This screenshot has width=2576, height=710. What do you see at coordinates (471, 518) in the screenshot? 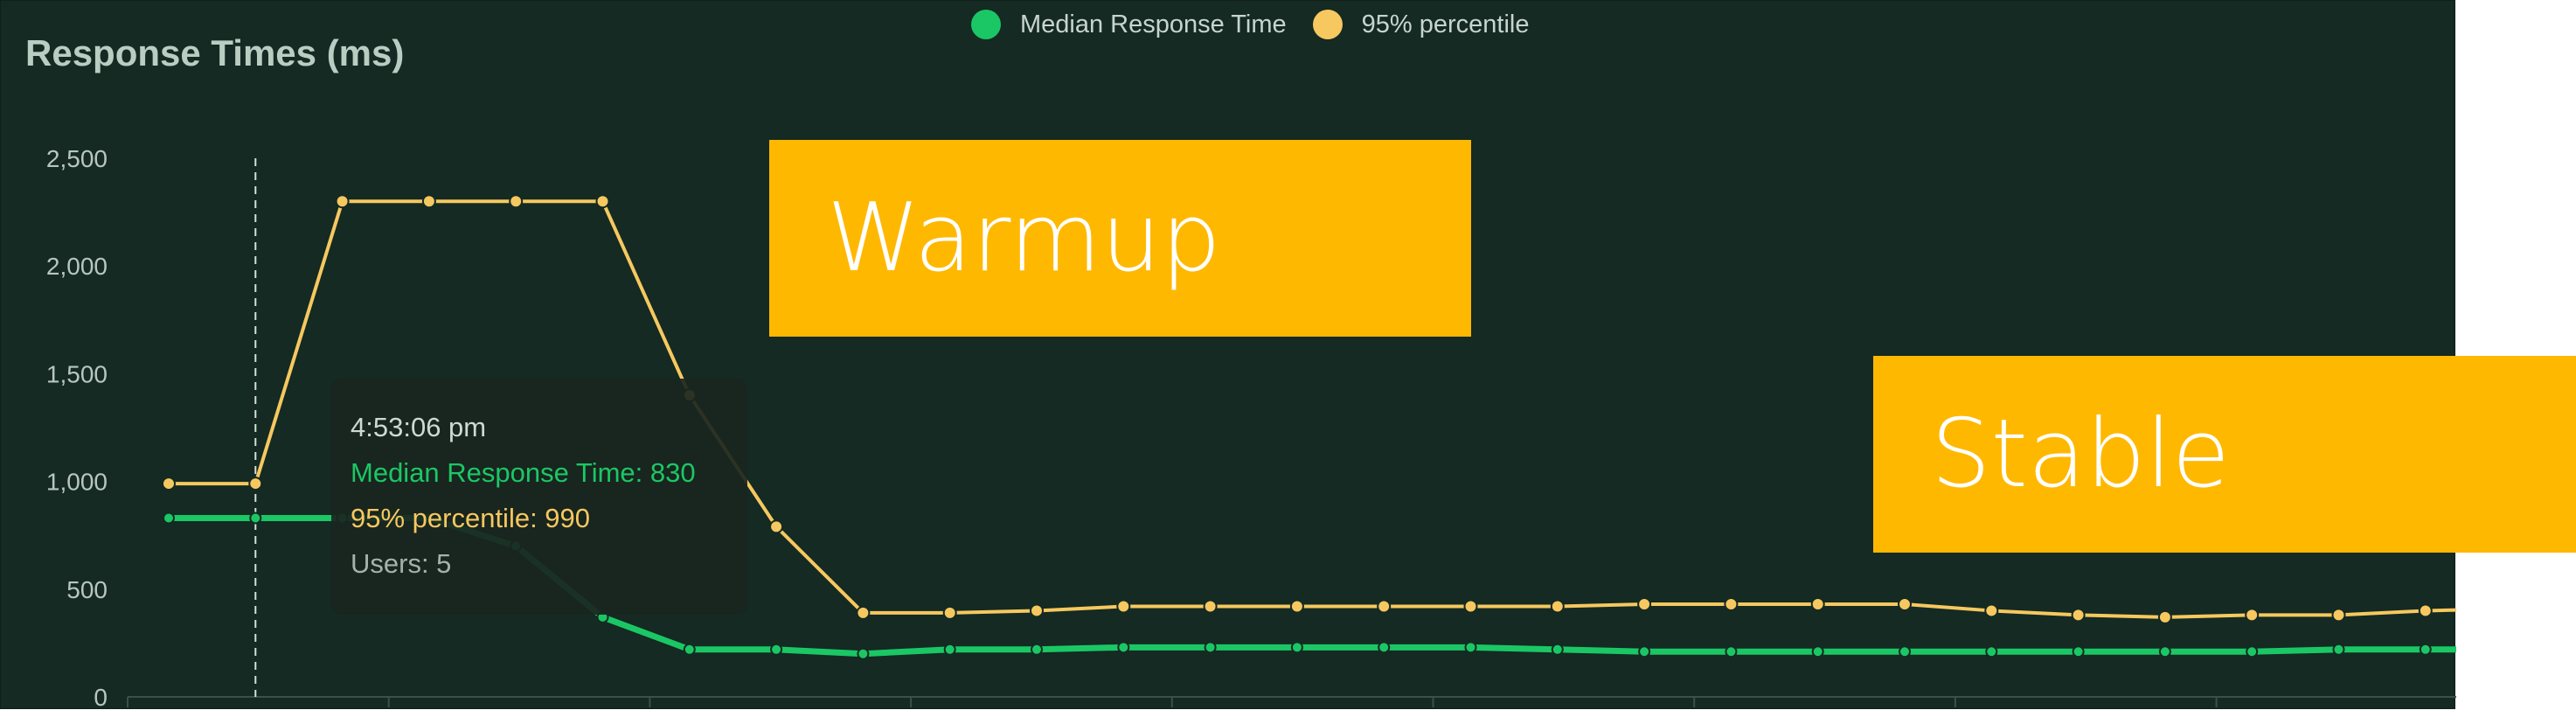
I see `tooltip-p95: 95% percentile: 990` at bounding box center [471, 518].